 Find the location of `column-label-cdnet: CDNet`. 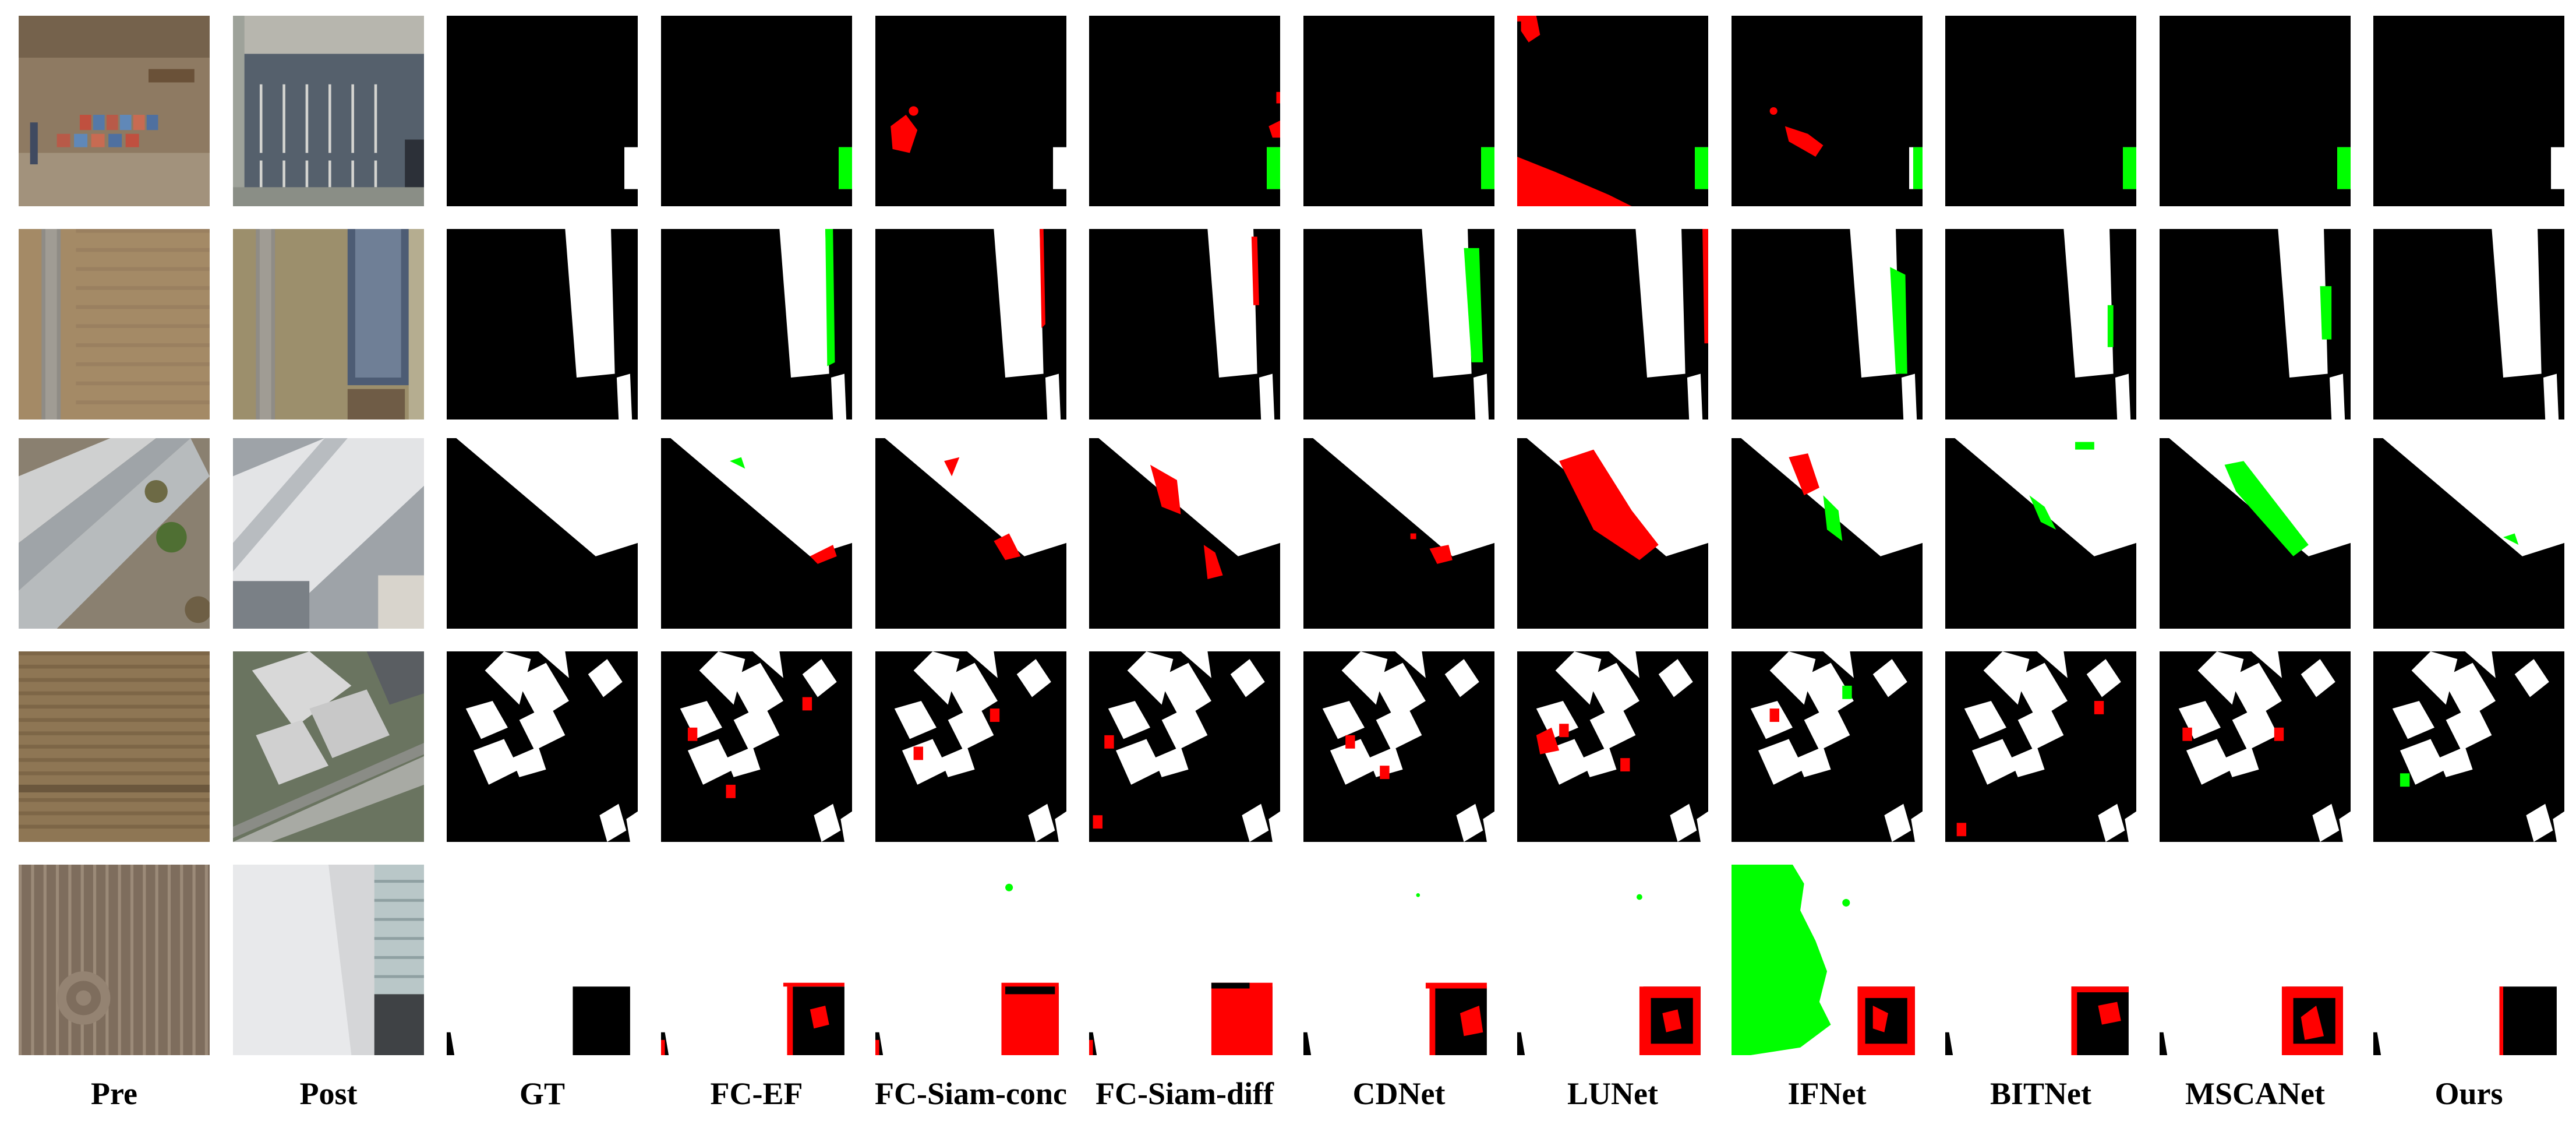

column-label-cdnet: CDNet is located at coordinates (1399, 1093).